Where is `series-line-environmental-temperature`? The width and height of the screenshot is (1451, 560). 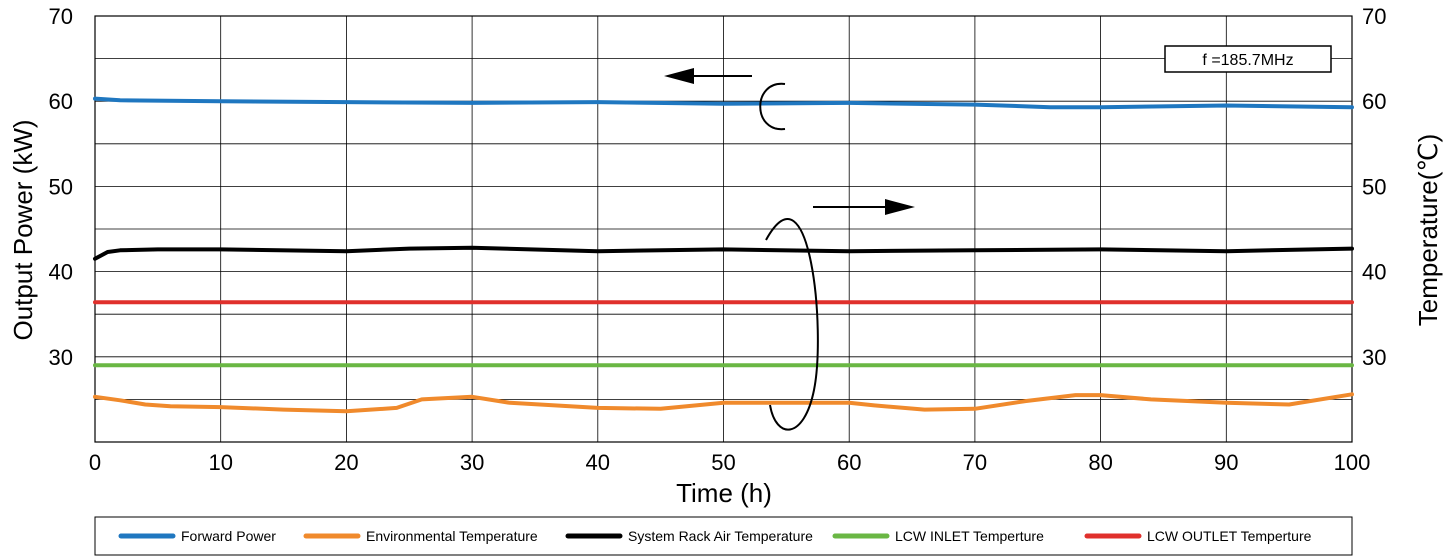 series-line-environmental-temperature is located at coordinates (723, 403).